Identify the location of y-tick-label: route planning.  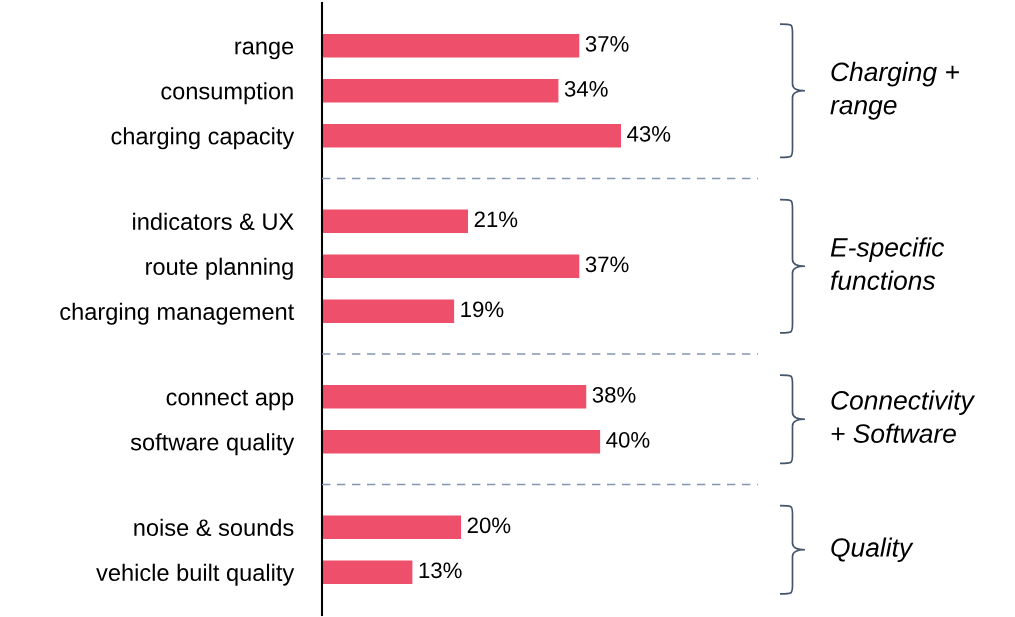
(219, 268).